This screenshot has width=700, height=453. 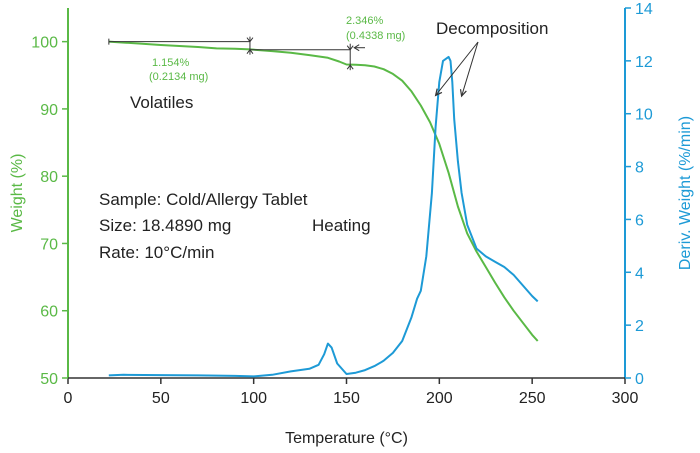 What do you see at coordinates (639, 168) in the screenshot?
I see `y-right-tick-label: 8` at bounding box center [639, 168].